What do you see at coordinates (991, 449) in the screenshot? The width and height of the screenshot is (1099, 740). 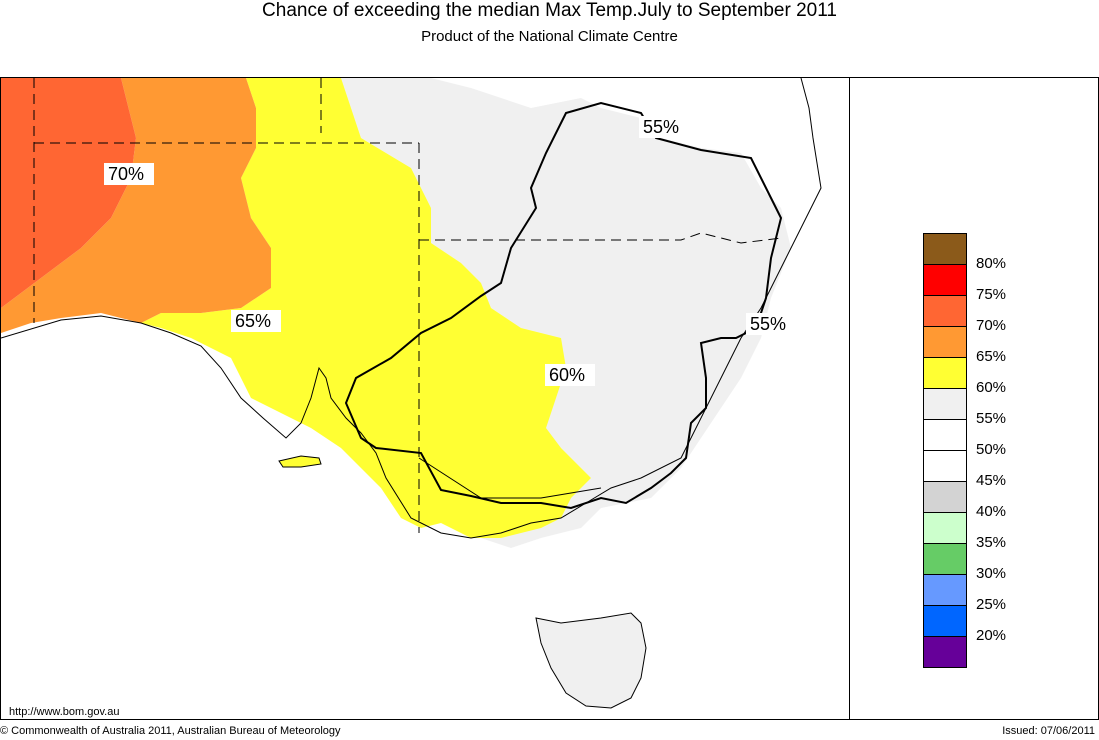 I see `legend-label: 50%` at bounding box center [991, 449].